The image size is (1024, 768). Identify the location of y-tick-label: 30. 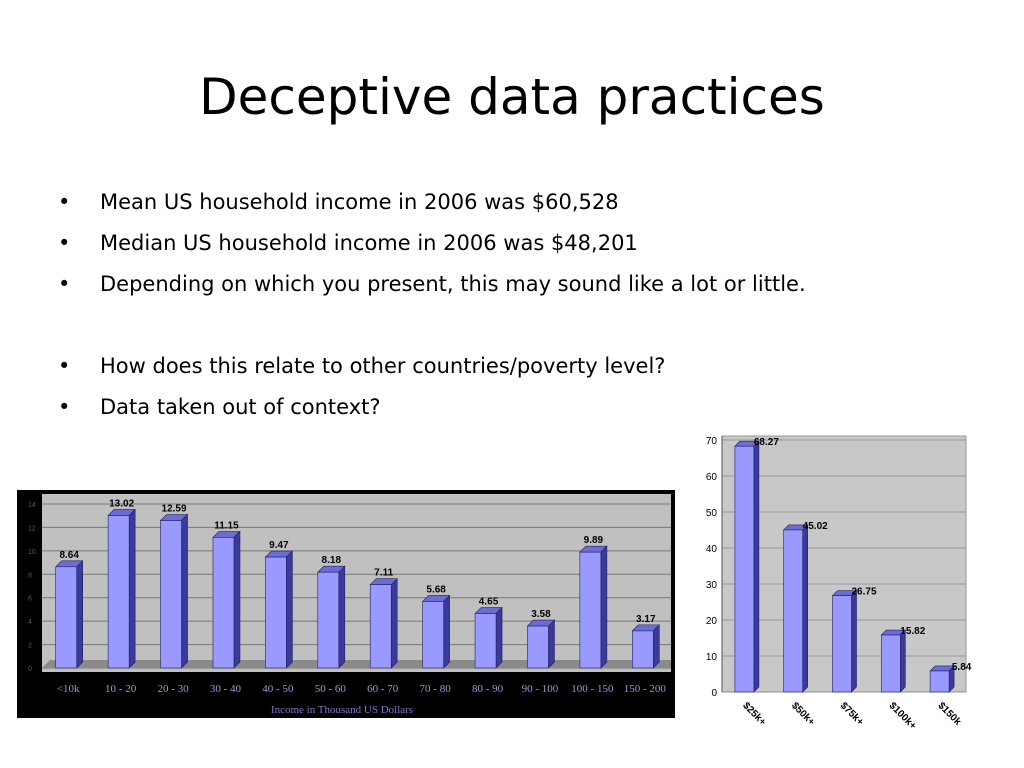
(712, 585).